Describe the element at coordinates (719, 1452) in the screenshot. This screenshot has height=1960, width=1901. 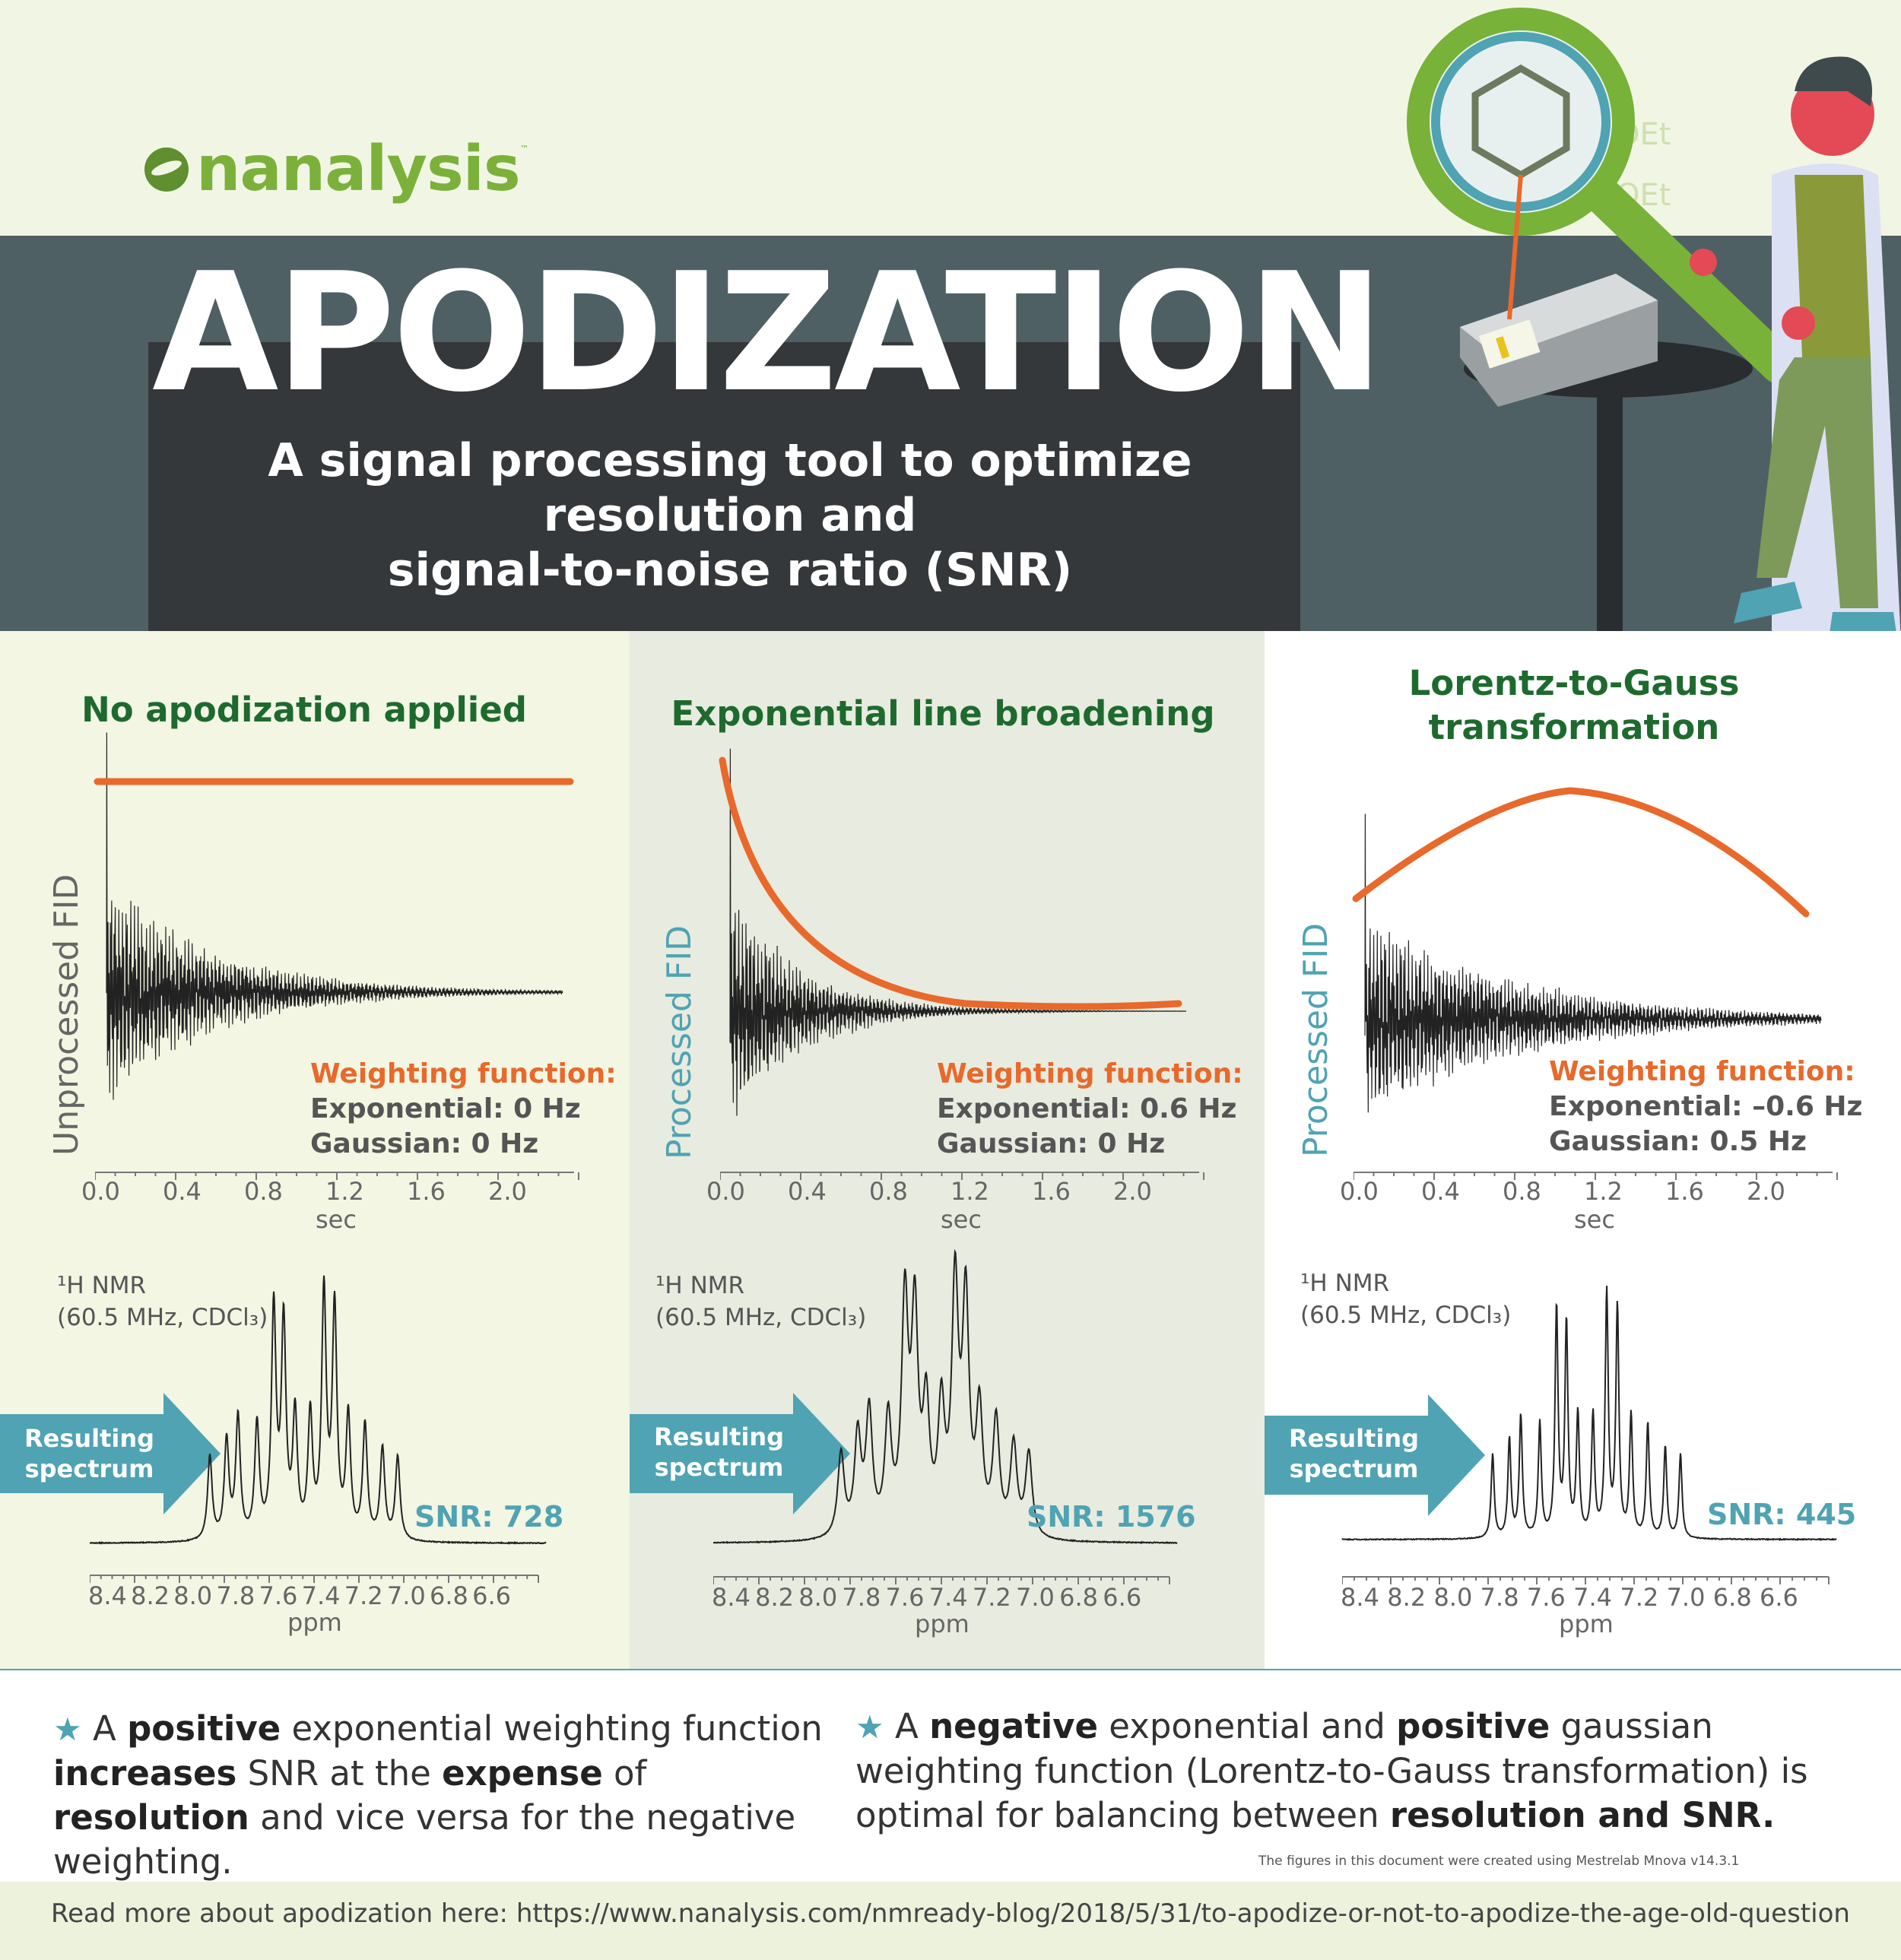
I see `panel-2-arrow-label: Resulting spectrum` at that location.